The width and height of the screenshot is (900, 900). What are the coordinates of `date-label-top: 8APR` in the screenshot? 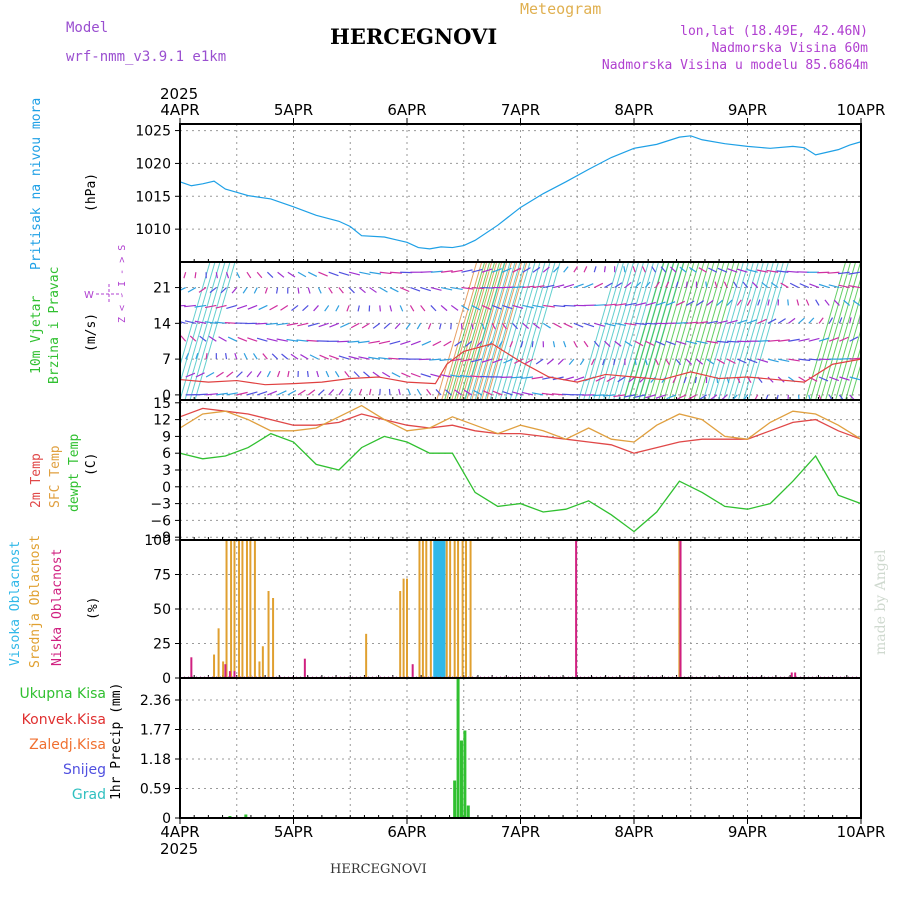 It's located at (633, 110).